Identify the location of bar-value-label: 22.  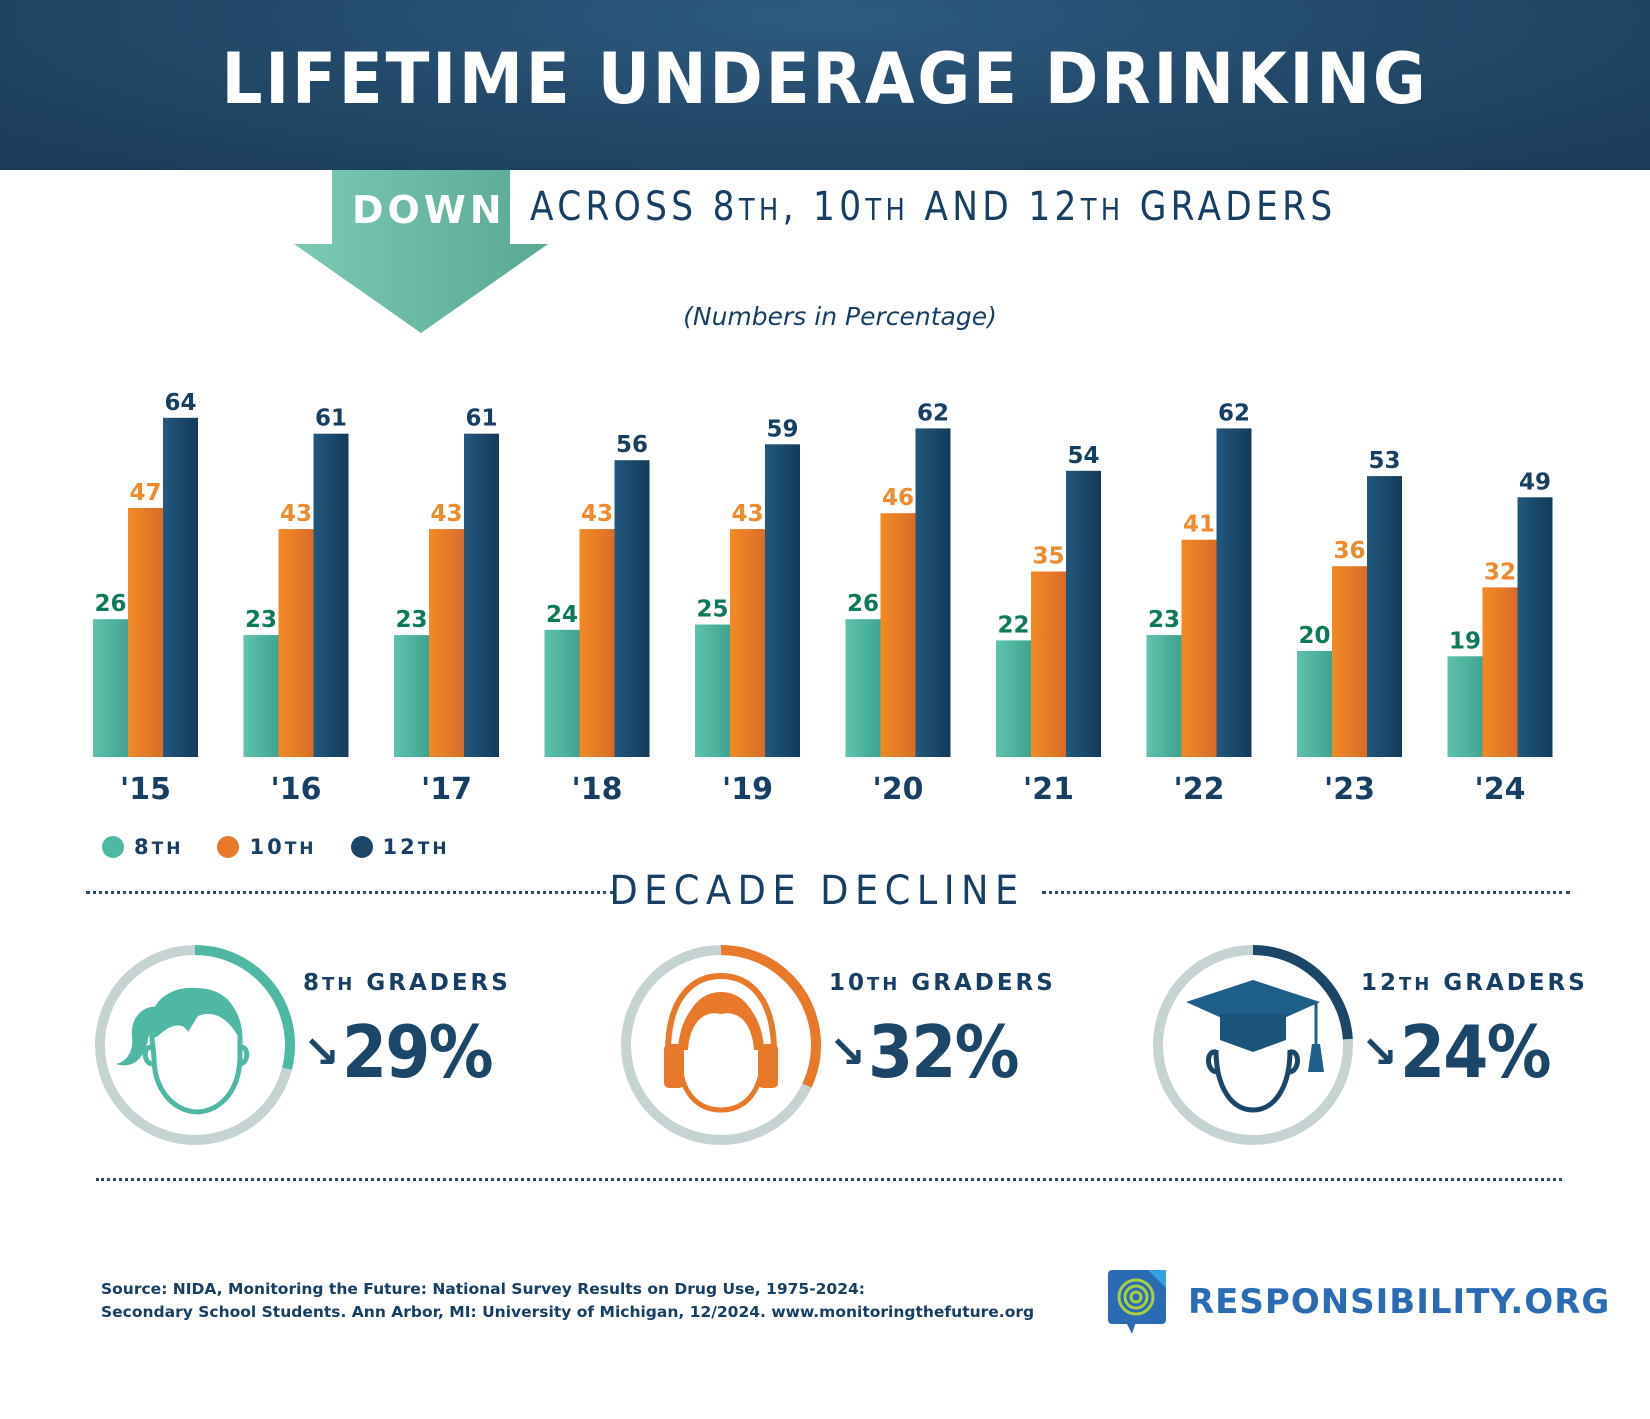
(1013, 625).